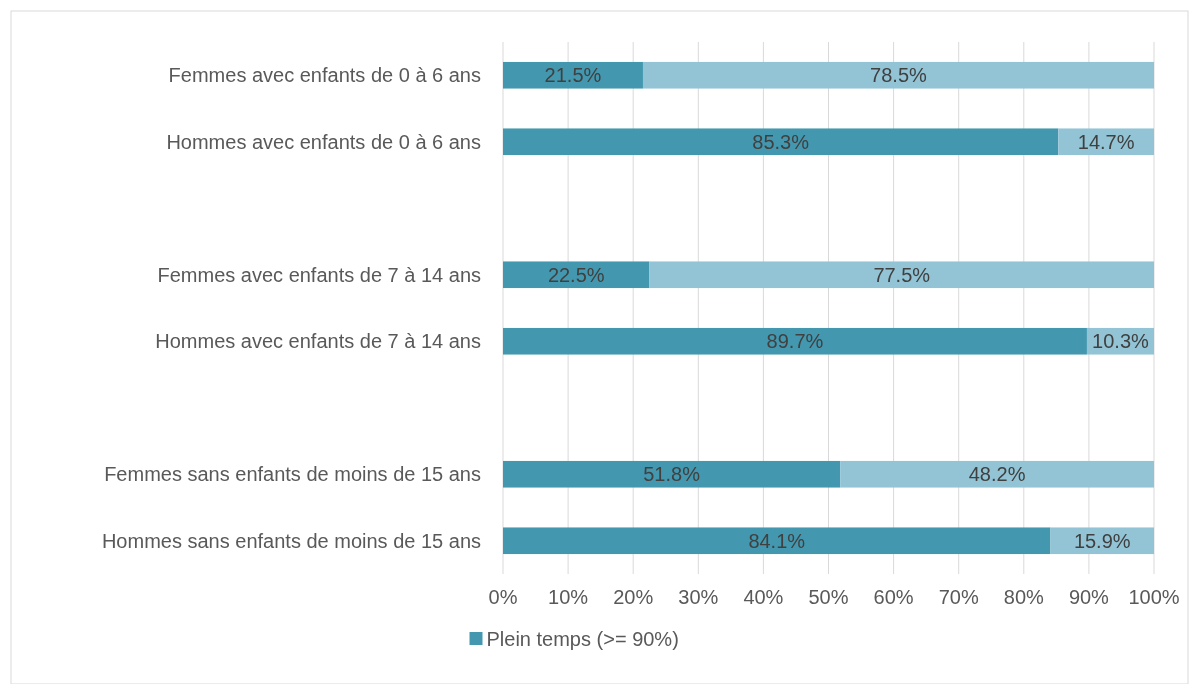 The height and width of the screenshot is (684, 1199). I want to click on x-tick-label: 10%, so click(568, 597).